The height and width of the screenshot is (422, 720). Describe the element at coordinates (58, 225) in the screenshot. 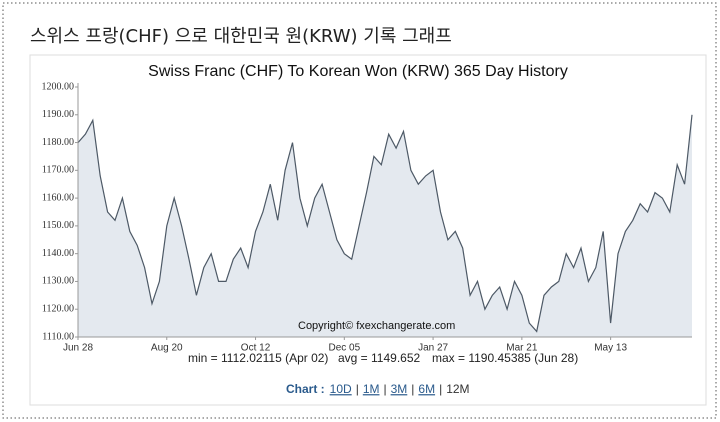

I see `y-tick-label: 1150.00` at that location.